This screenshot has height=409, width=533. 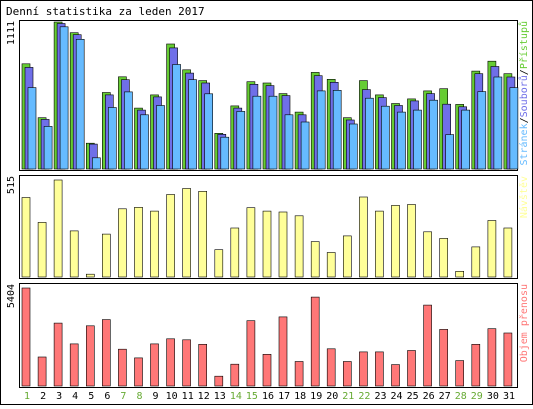 I want to click on top-legend-text: Stránek/Souborů/Přístupů, so click(x=524, y=93).